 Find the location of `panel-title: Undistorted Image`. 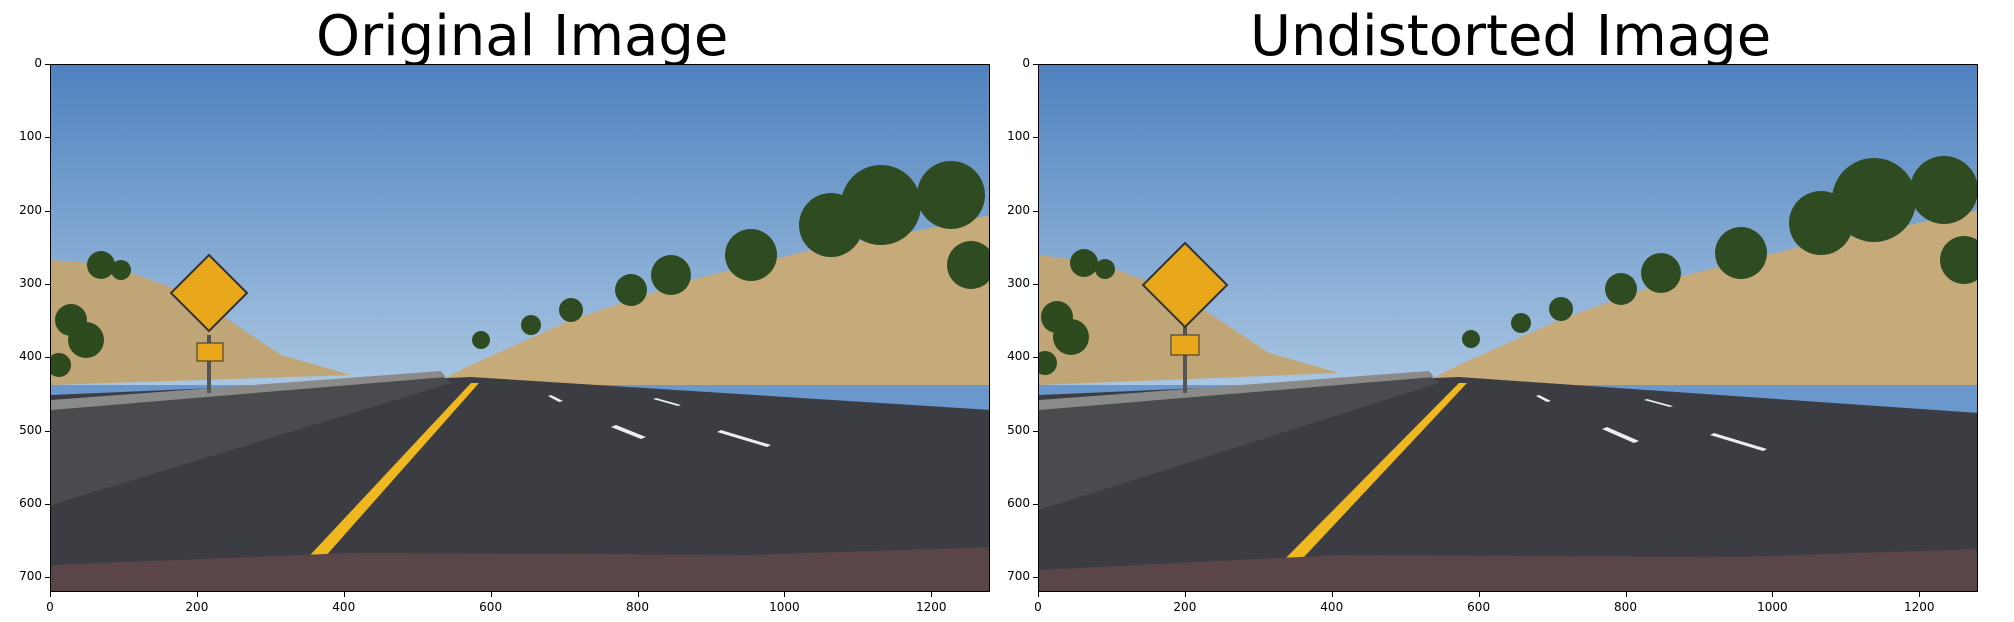

panel-title: Undistorted Image is located at coordinates (1511, 36).